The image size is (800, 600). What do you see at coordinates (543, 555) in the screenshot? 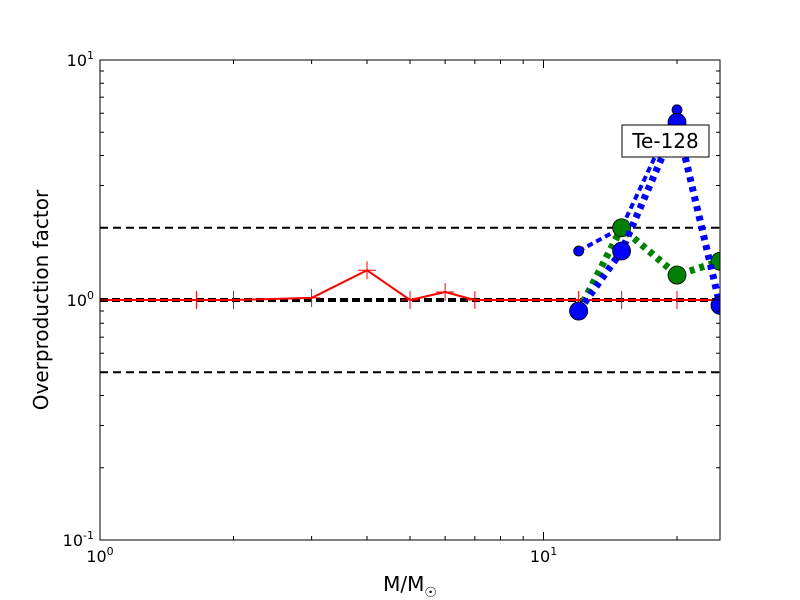
I see `x-tick-label: 10¹` at bounding box center [543, 555].